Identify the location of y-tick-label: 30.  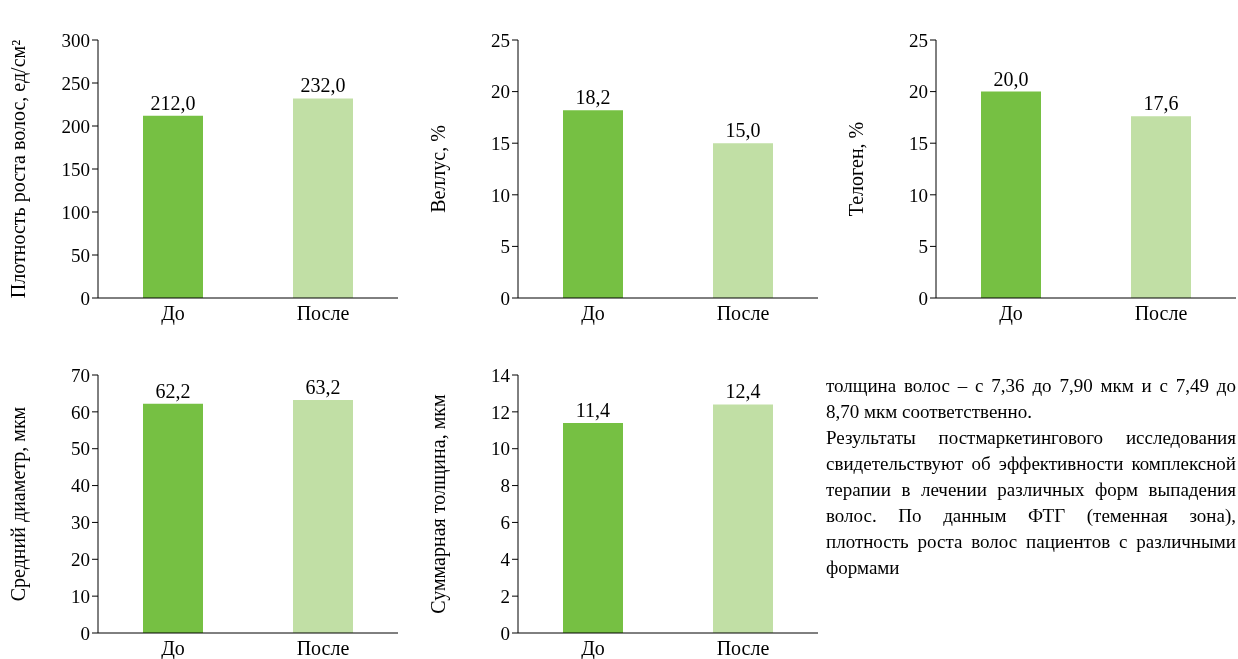
(80, 523).